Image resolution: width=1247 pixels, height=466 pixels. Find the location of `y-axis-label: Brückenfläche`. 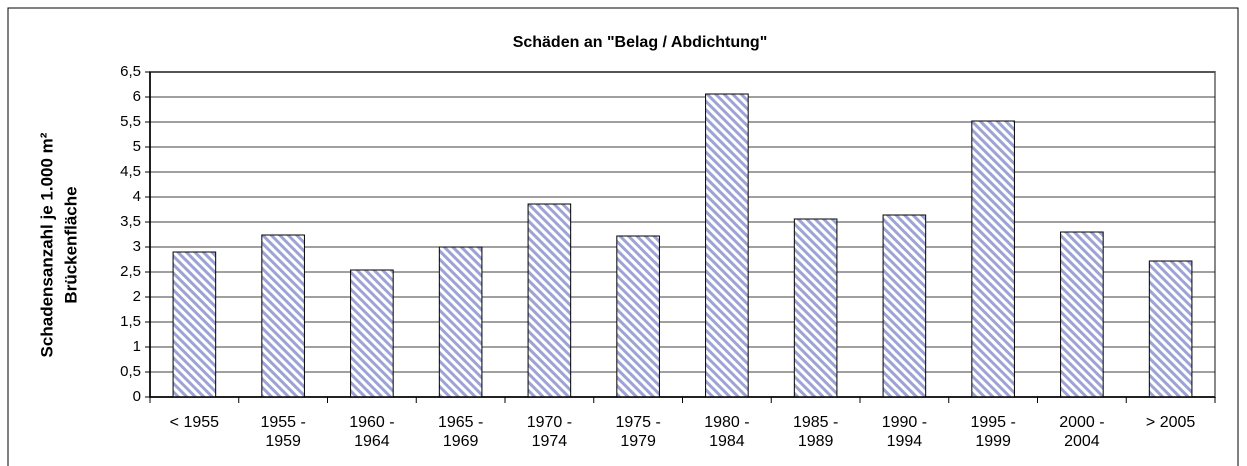

y-axis-label: Brückenfläche is located at coordinates (70, 244).